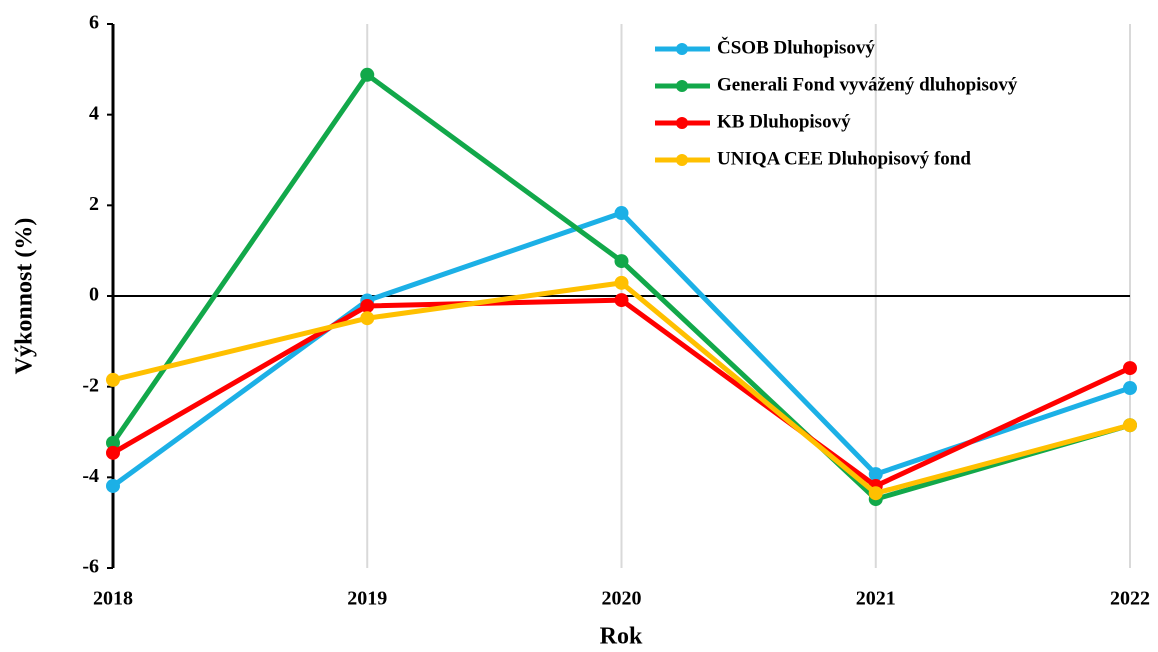  I want to click on y-tick-label: -4, so click(90, 476).